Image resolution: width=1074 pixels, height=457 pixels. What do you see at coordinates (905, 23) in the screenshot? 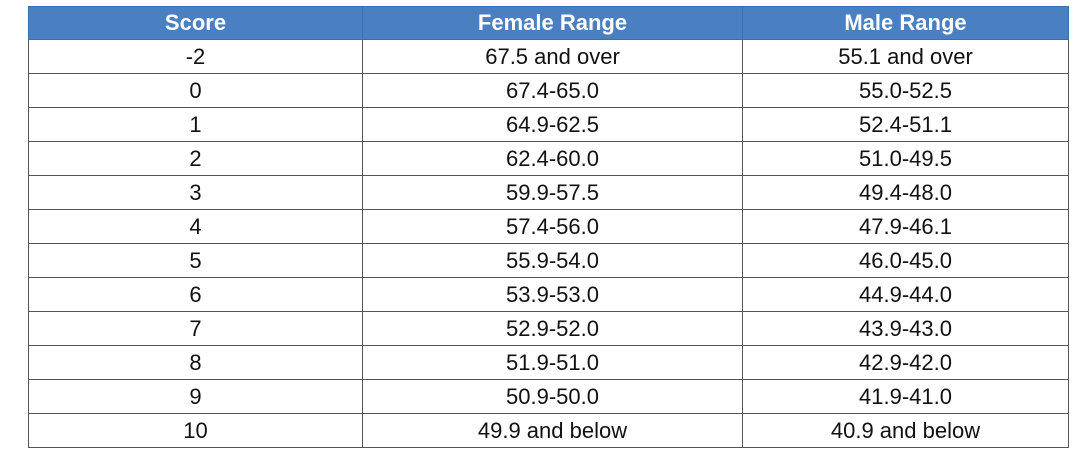
I see `header-cell: Male Range` at bounding box center [905, 23].